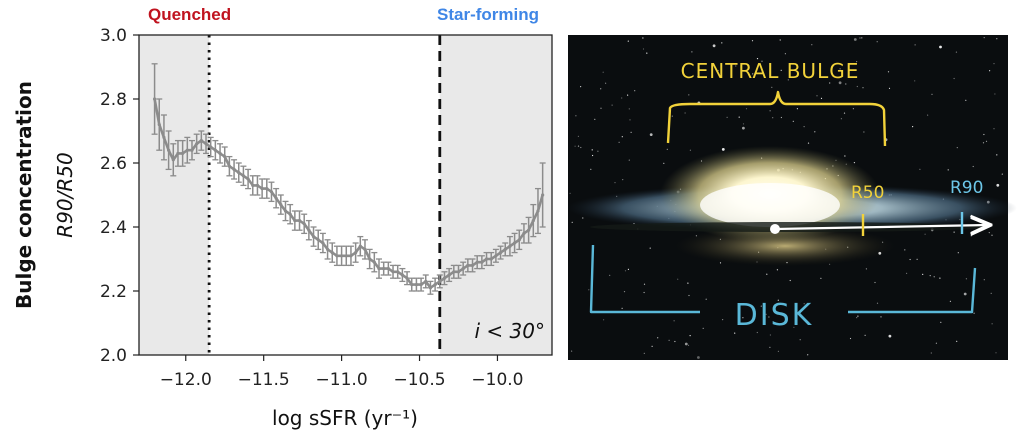 This screenshot has width=1024, height=443. Describe the element at coordinates (186, 380) in the screenshot. I see `x-tick-label: −12.0` at that location.